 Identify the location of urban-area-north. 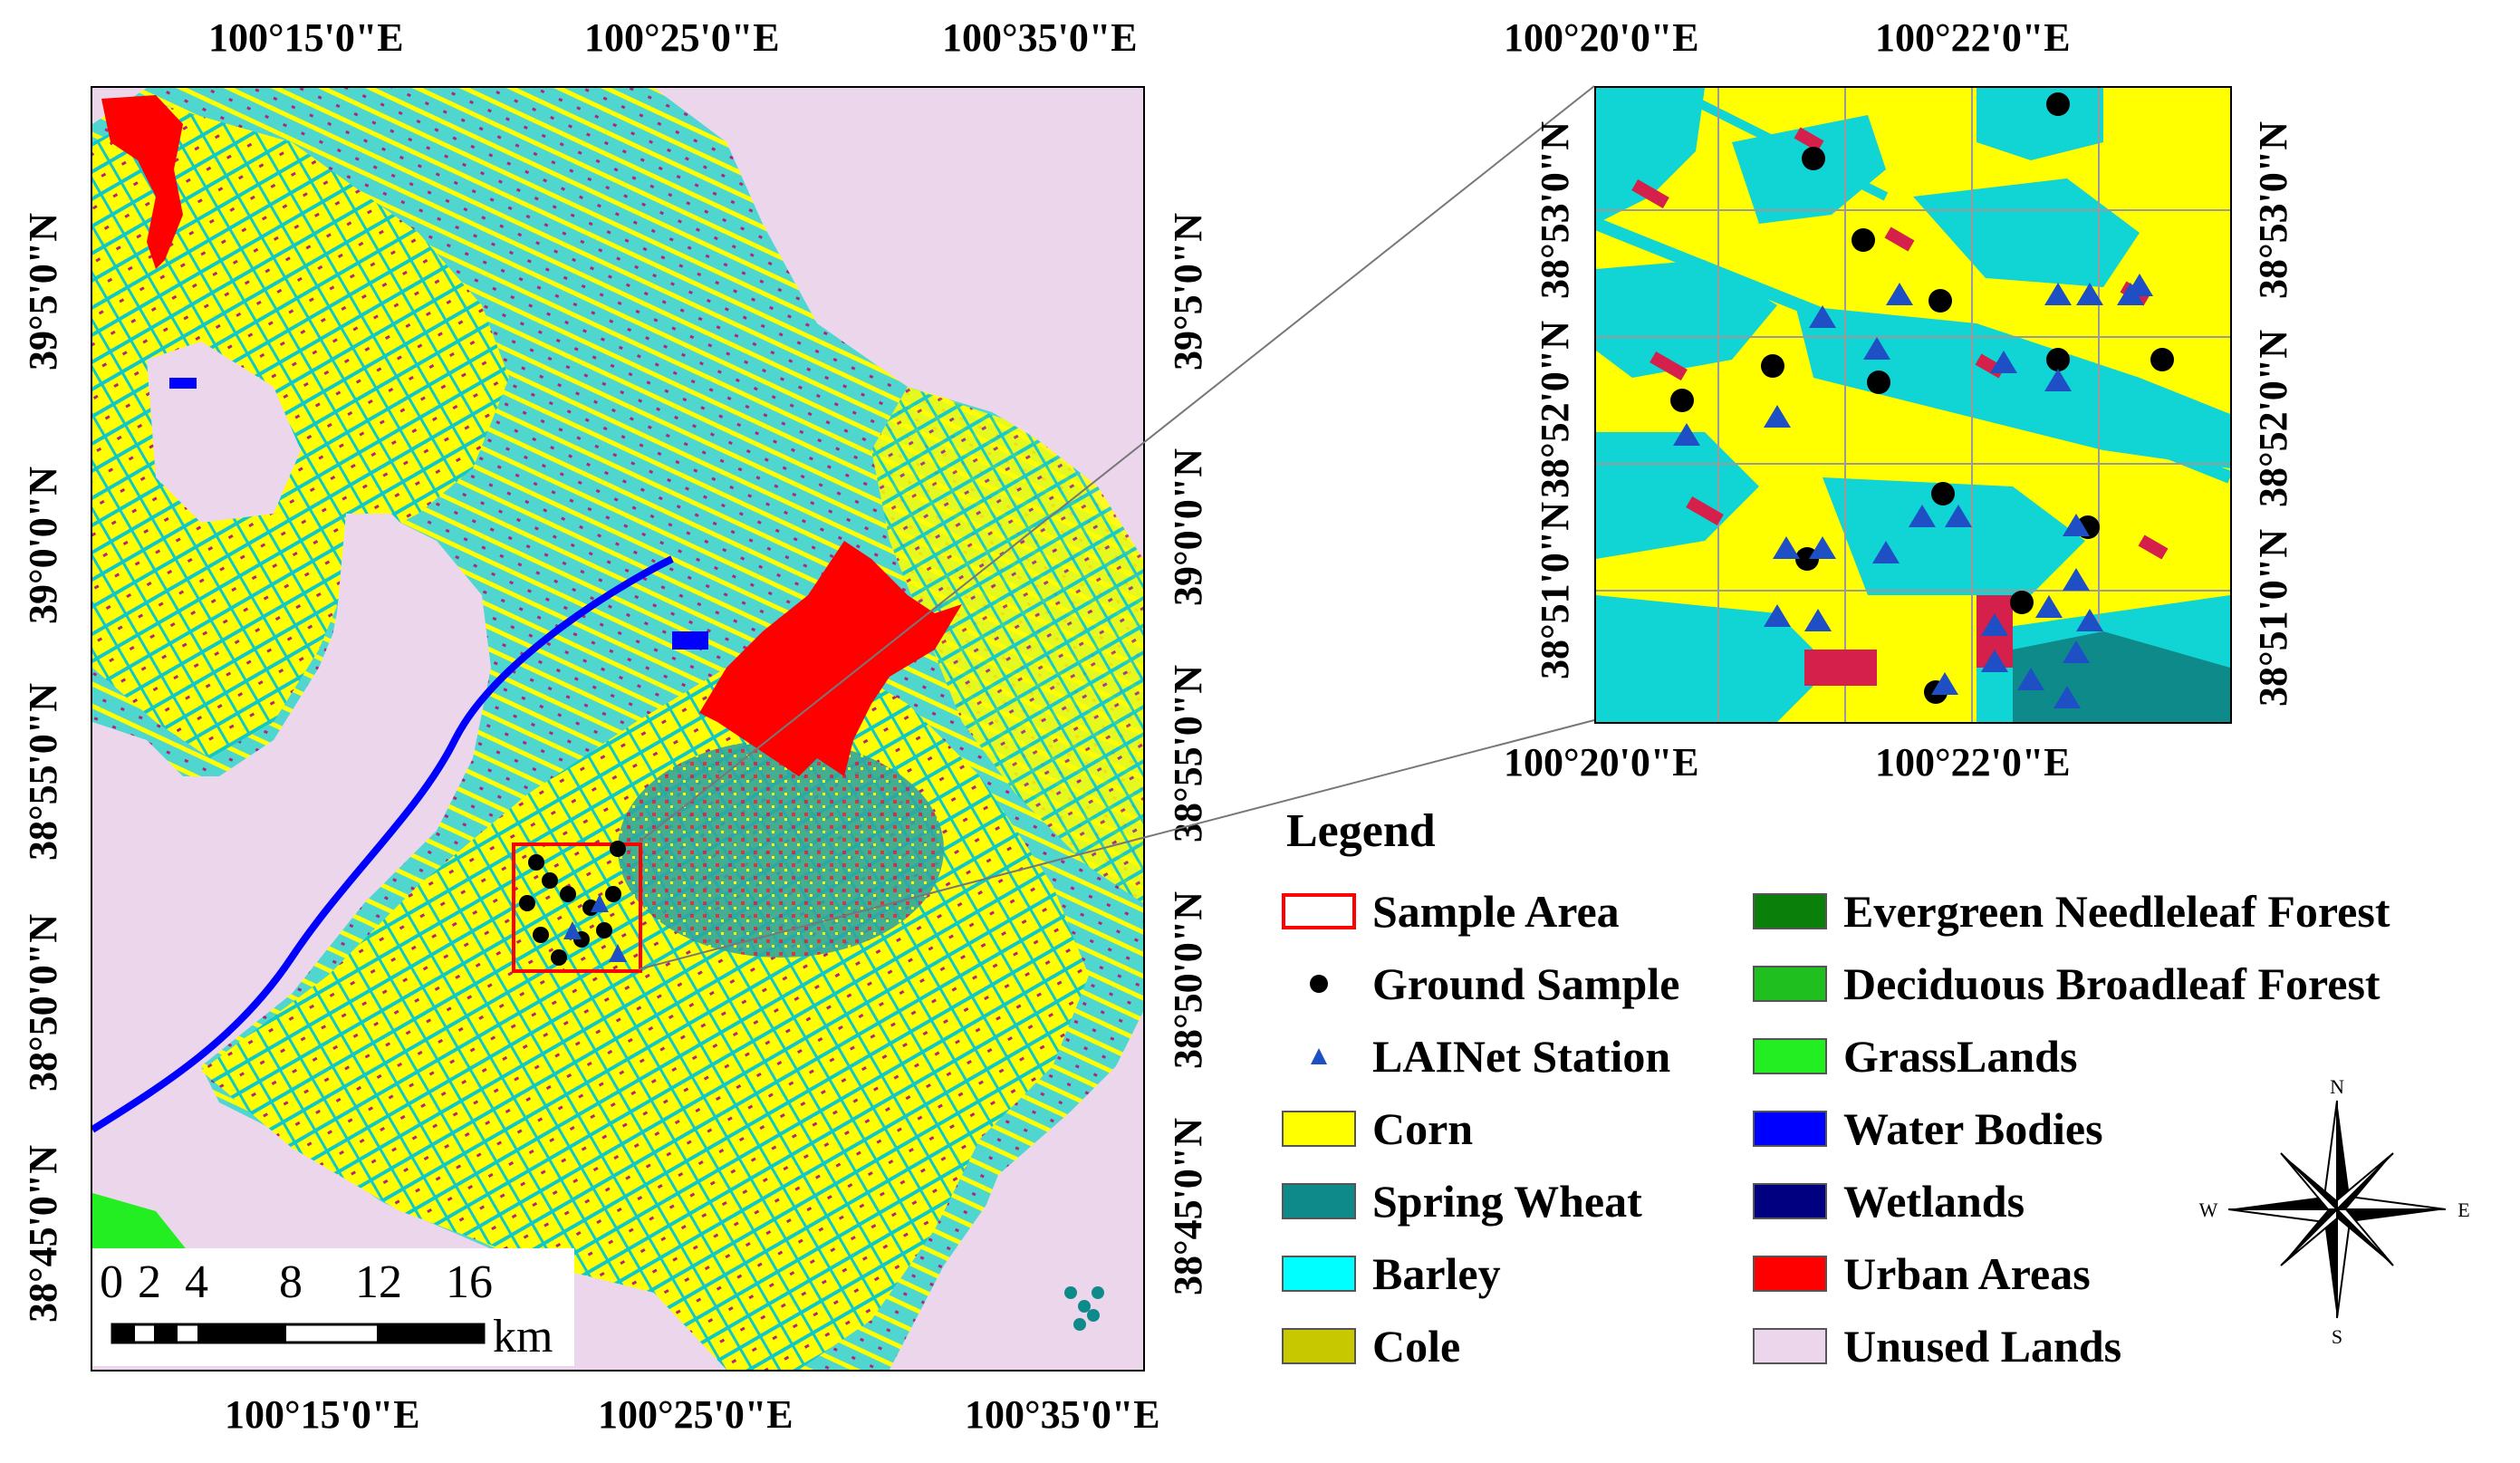
(142, 182).